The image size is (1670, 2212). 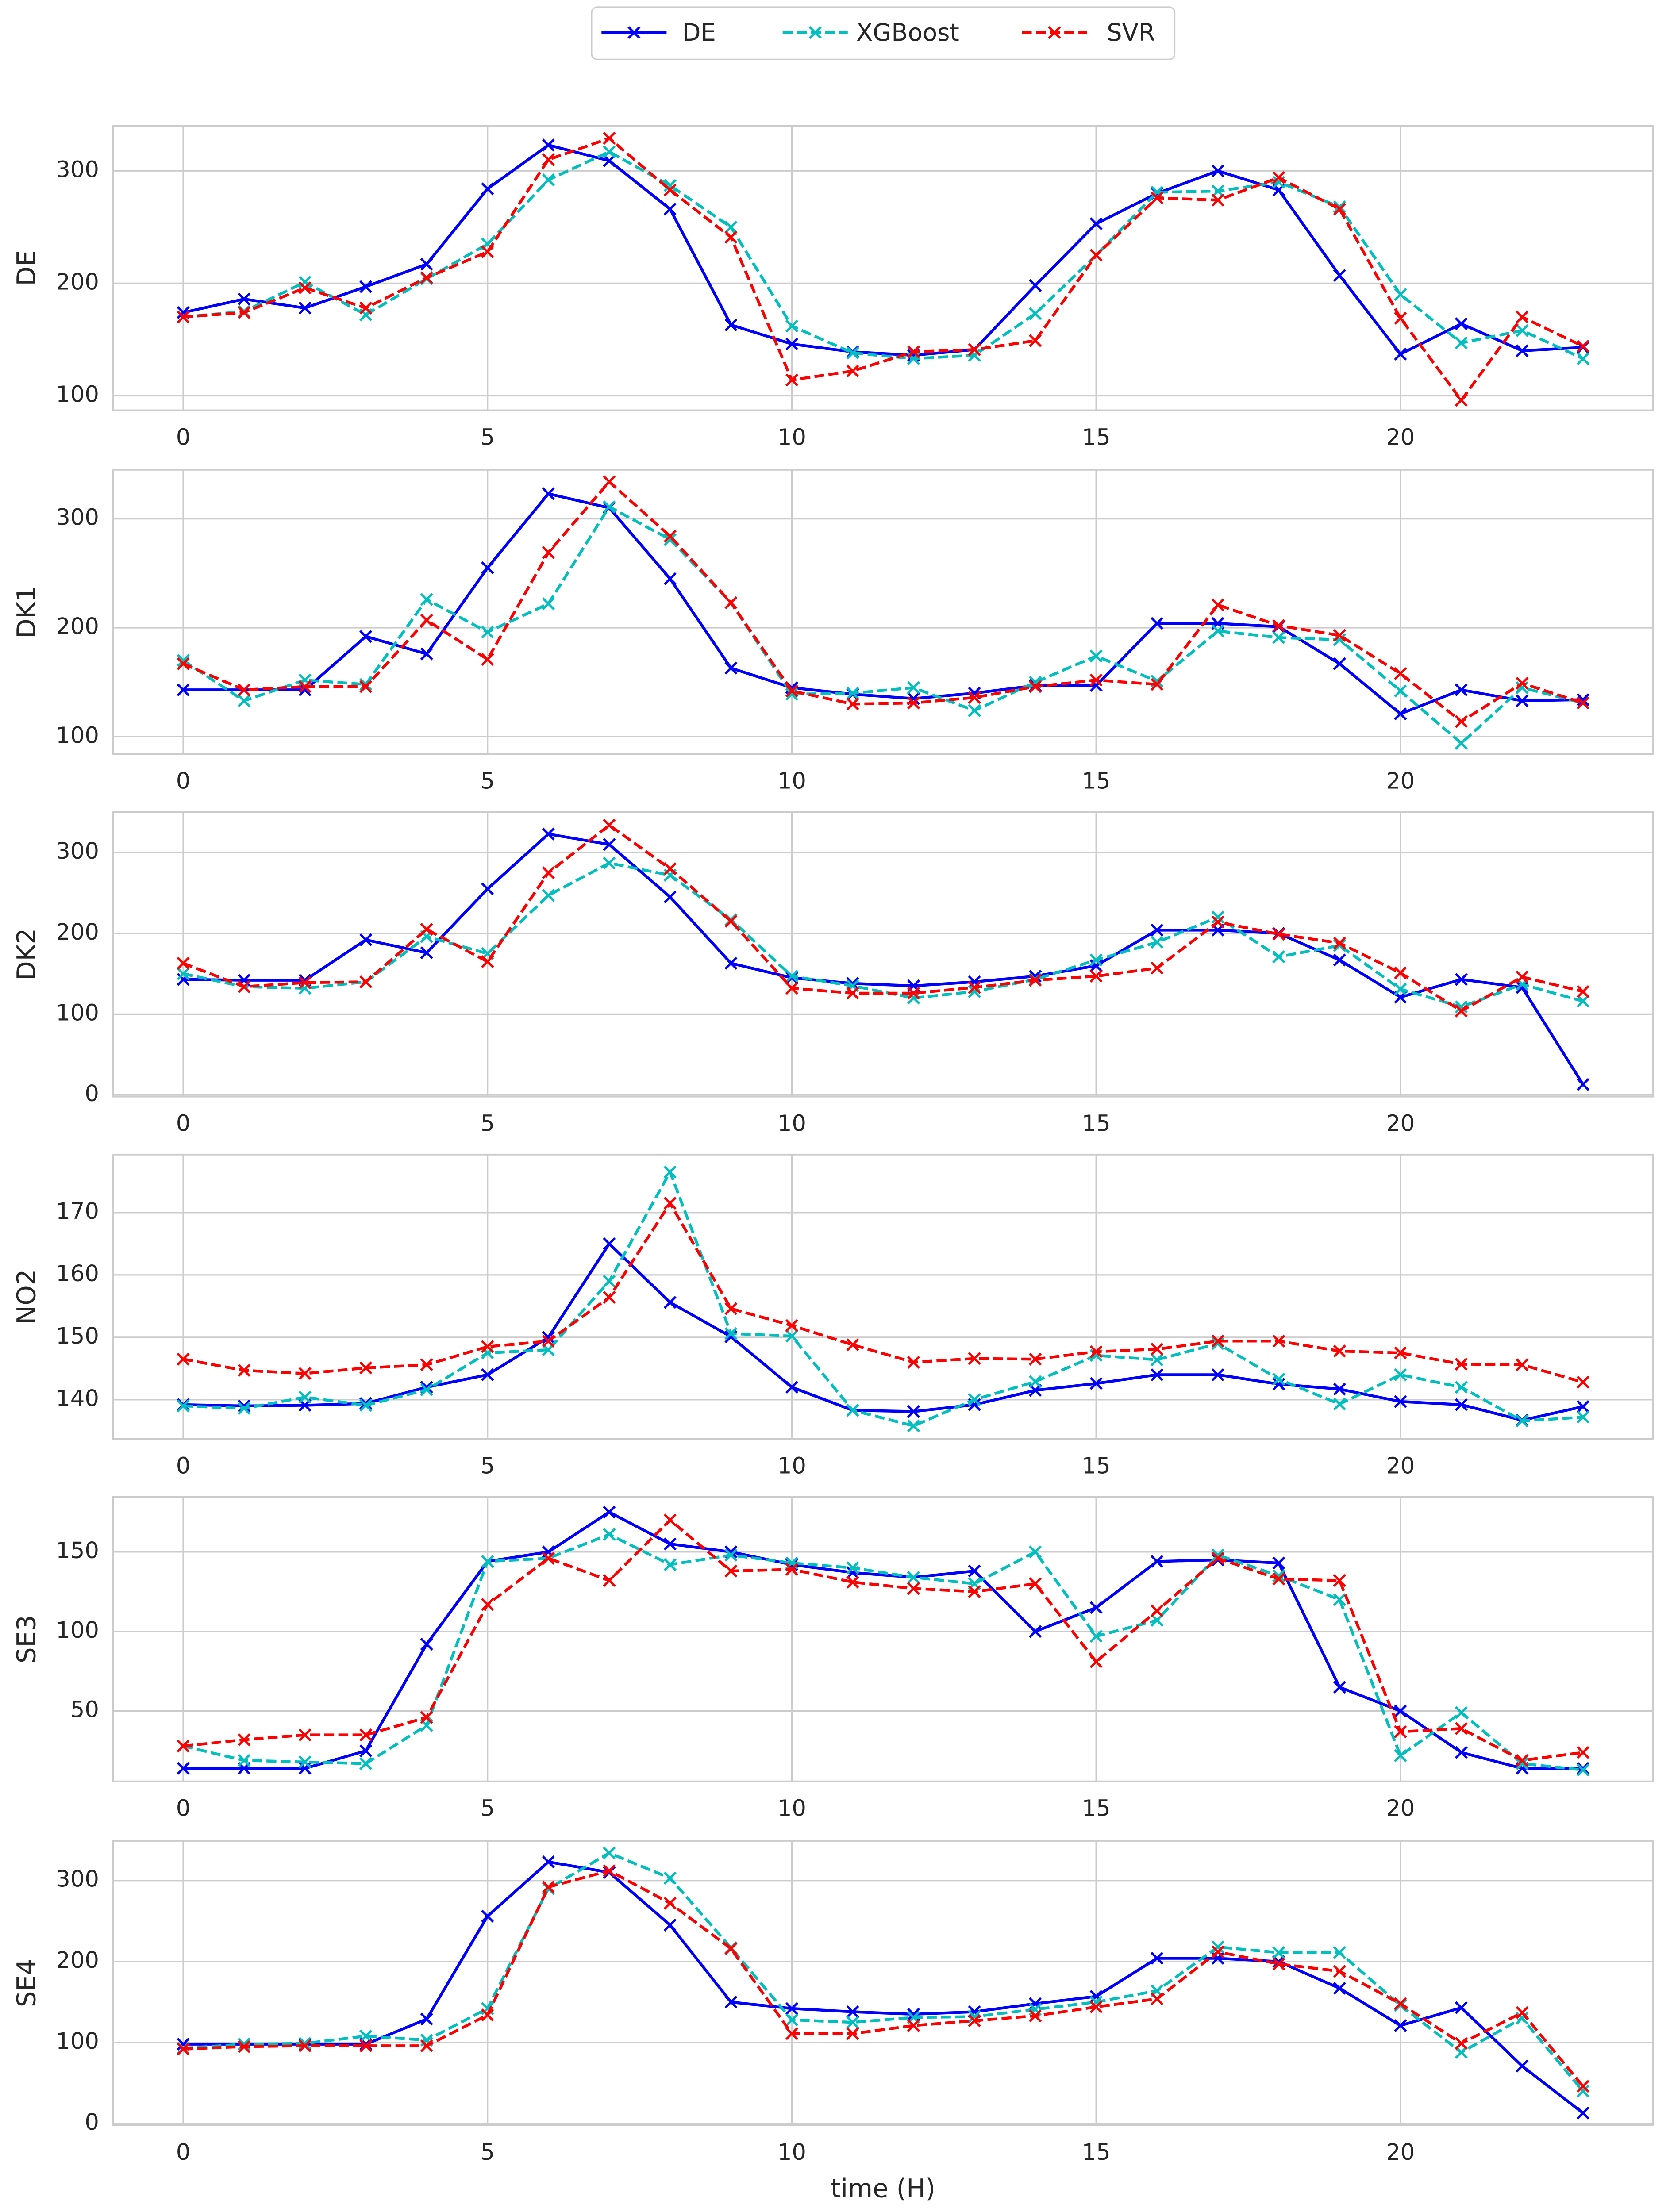 What do you see at coordinates (1400, 782) in the screenshot?
I see `x-tick-label: 20` at bounding box center [1400, 782].